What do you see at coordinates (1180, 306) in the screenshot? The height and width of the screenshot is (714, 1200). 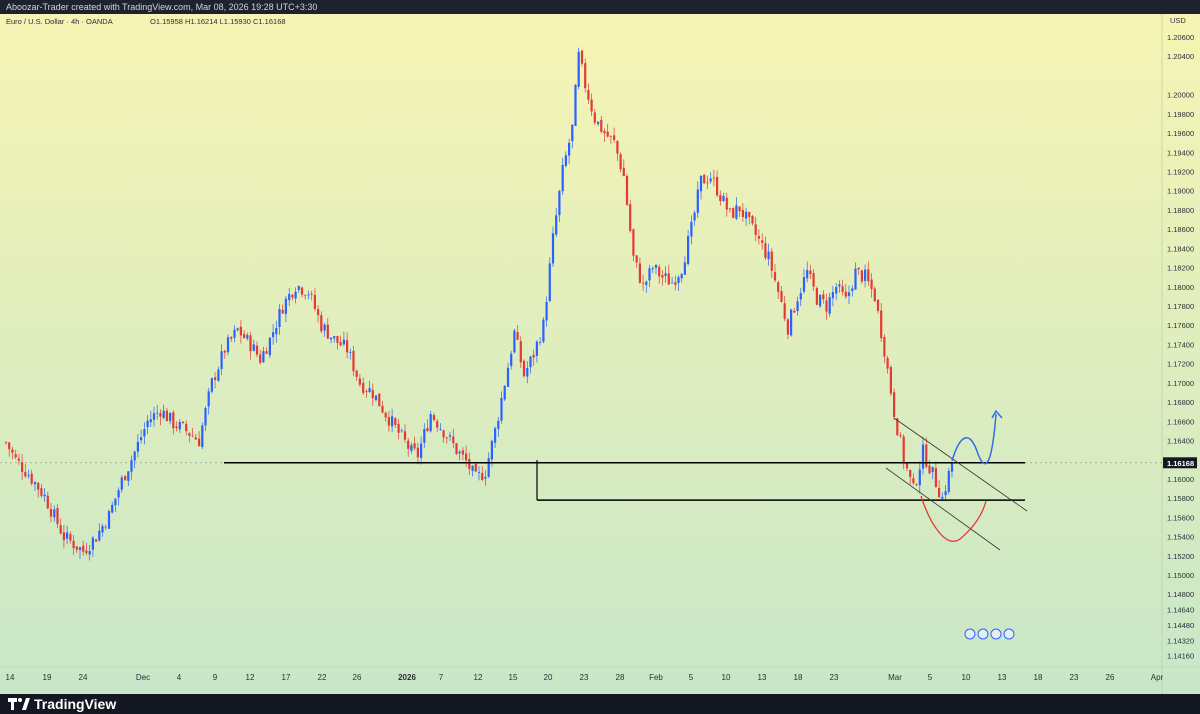 I see `price-tick-label: 1.17800` at bounding box center [1180, 306].